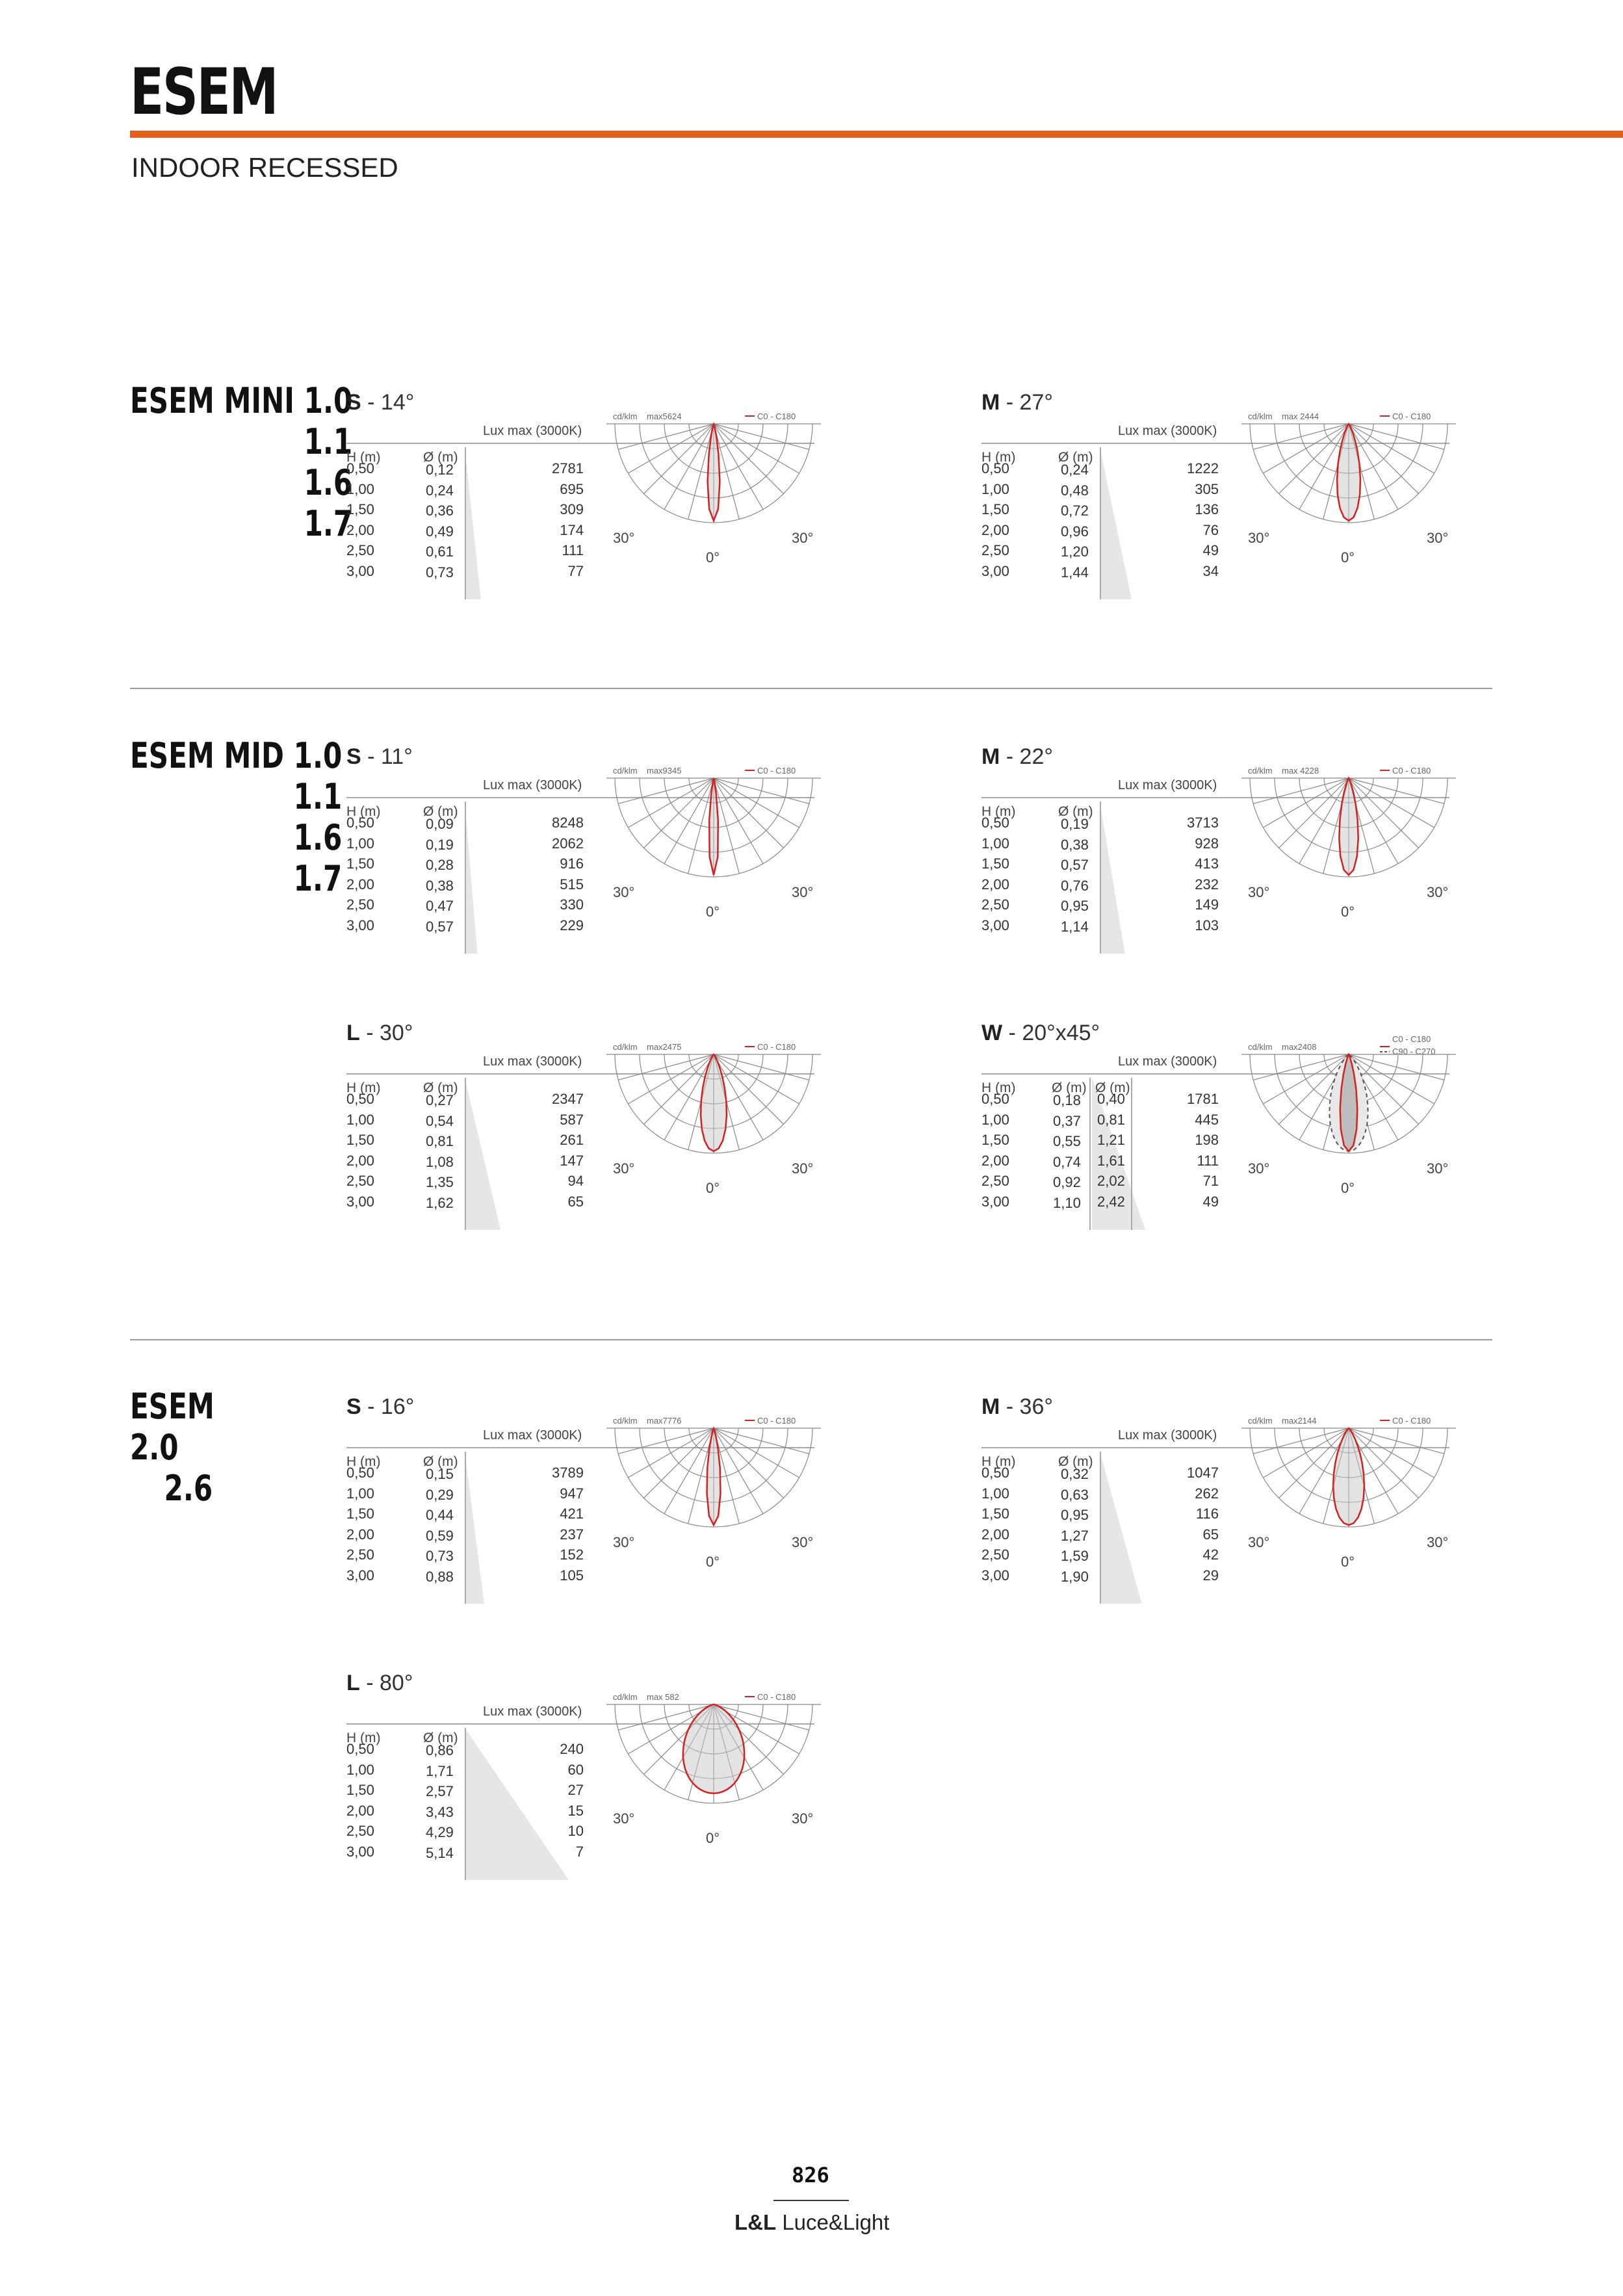  I want to click on diameter-value: 1,44, so click(1075, 572).